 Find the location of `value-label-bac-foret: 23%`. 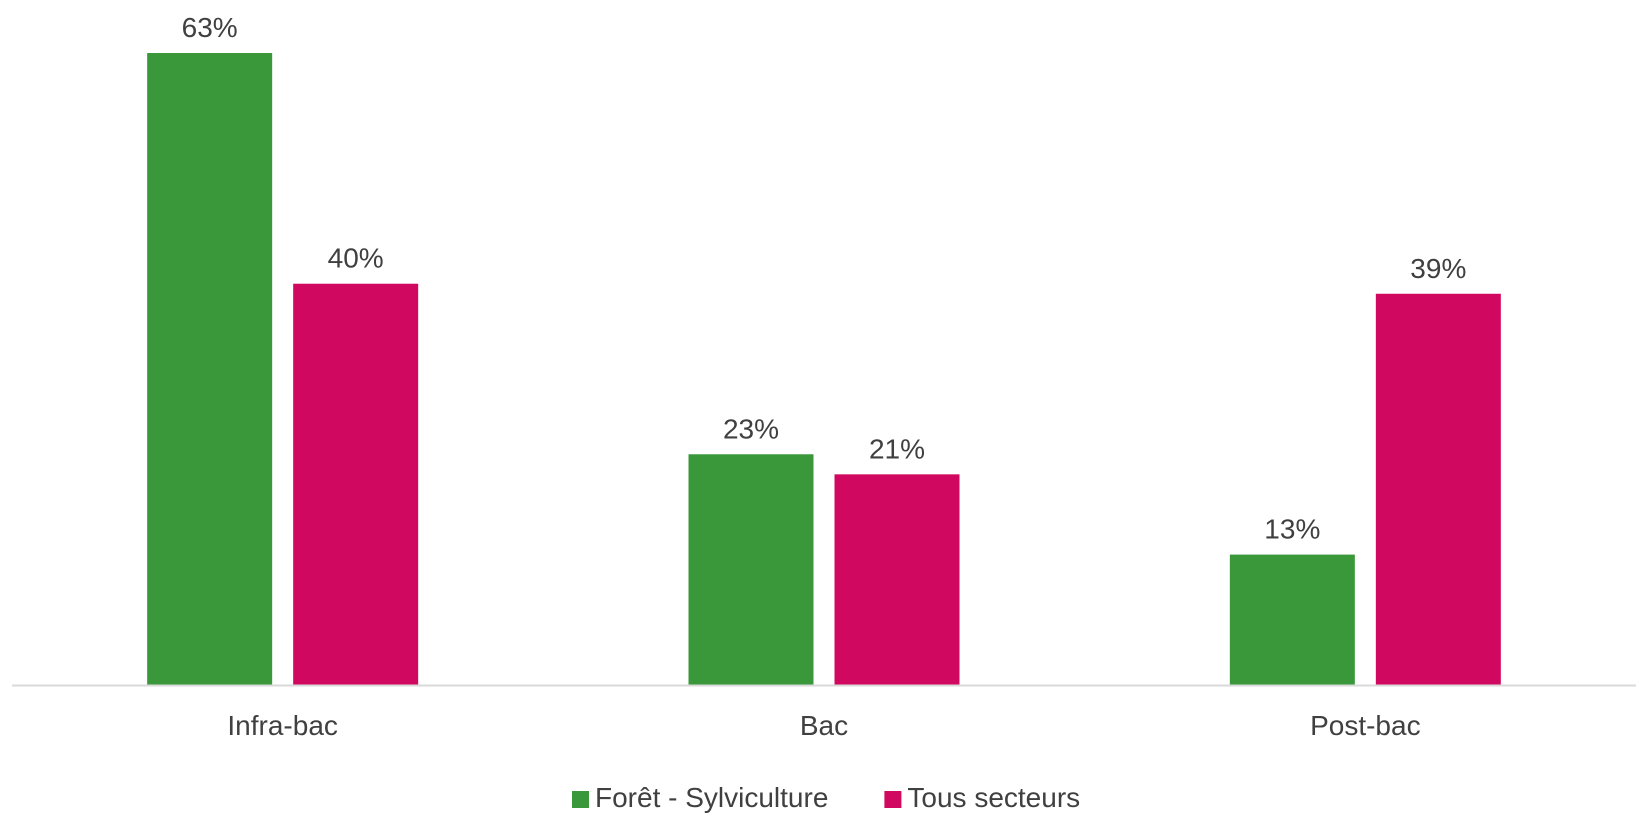

value-label-bac-foret: 23% is located at coordinates (751, 428).